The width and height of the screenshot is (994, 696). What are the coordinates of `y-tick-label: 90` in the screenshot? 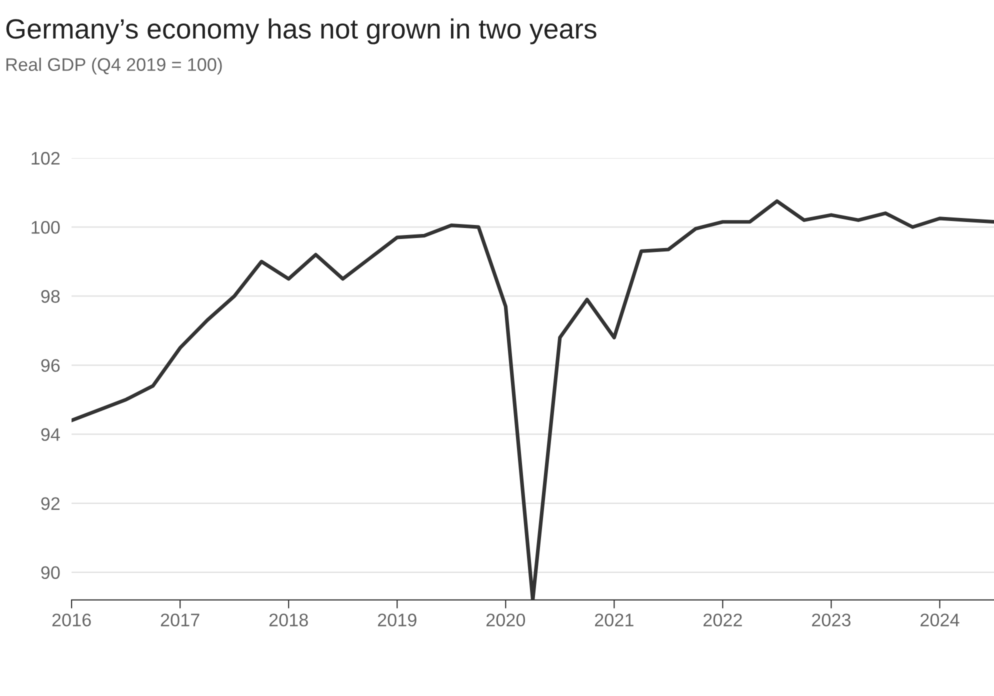 It's located at (50, 573).